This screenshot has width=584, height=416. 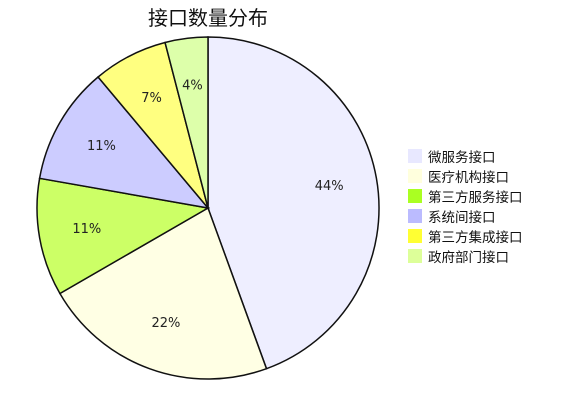 I want to click on legend-label-1: 医疗机构接口, so click(x=468, y=178).